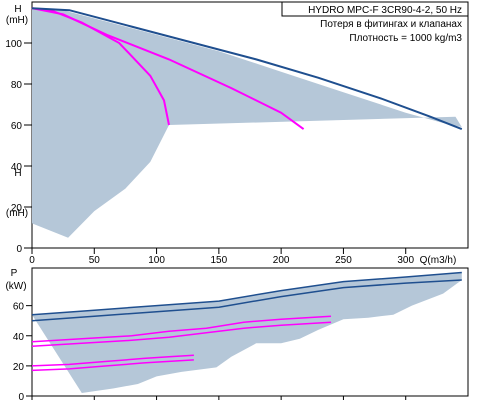 The width and height of the screenshot is (500, 400). I want to click on power-tick-label-0: 0, so click(21, 396).